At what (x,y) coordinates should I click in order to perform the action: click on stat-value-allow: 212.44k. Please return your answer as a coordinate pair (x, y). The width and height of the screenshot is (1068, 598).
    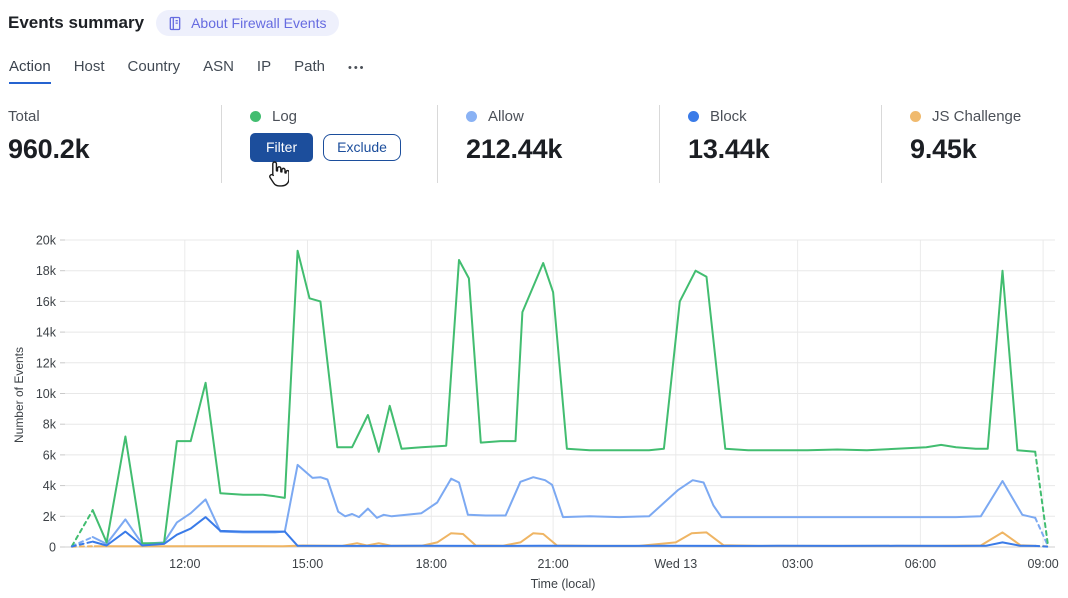
    Looking at the image, I should click on (514, 149).